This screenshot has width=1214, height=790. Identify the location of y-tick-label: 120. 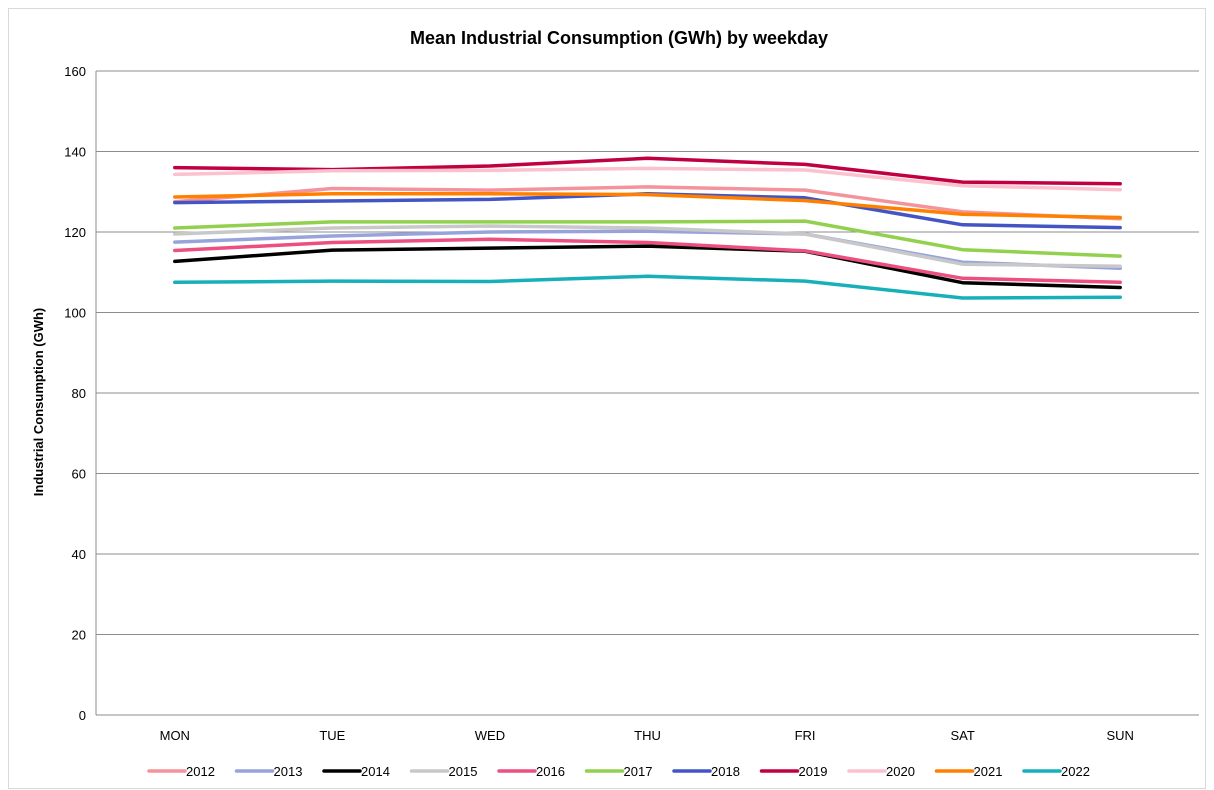
(75, 232).